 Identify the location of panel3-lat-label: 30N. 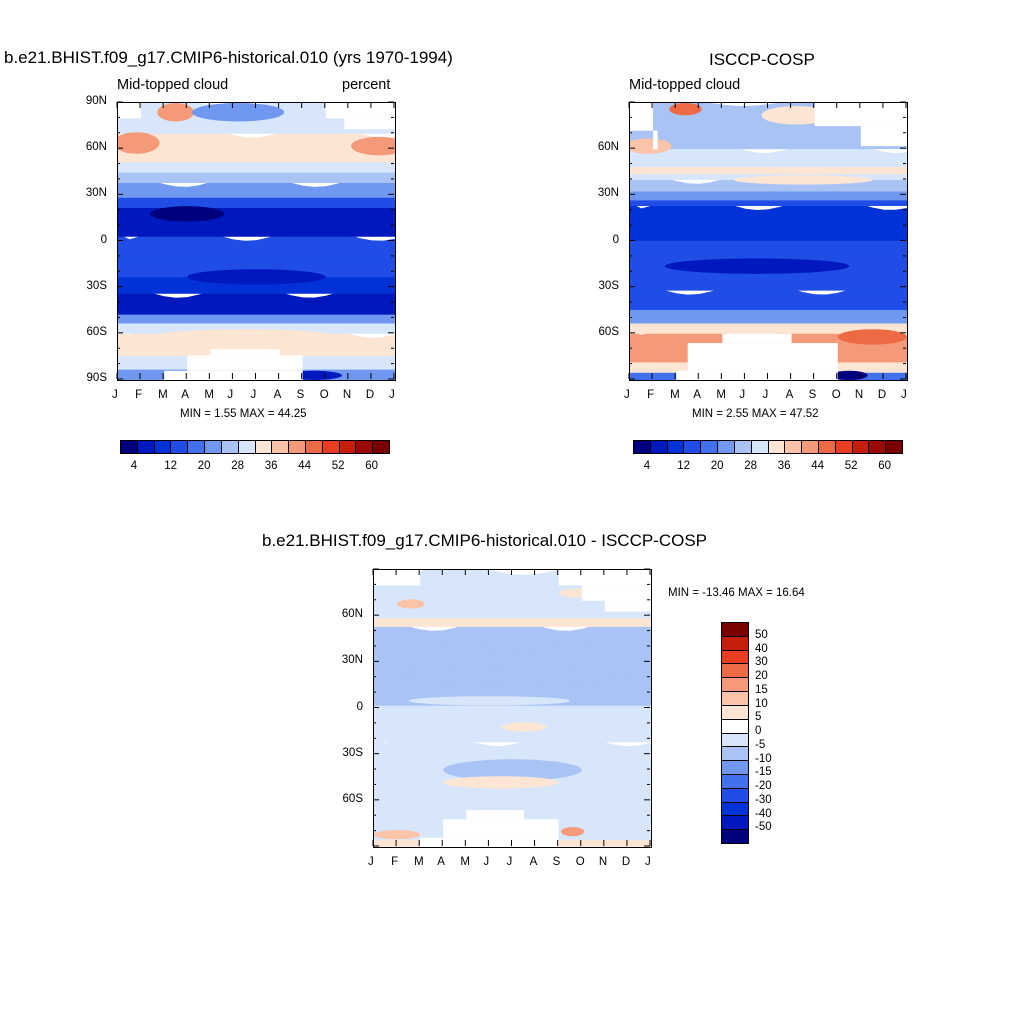
(352, 660).